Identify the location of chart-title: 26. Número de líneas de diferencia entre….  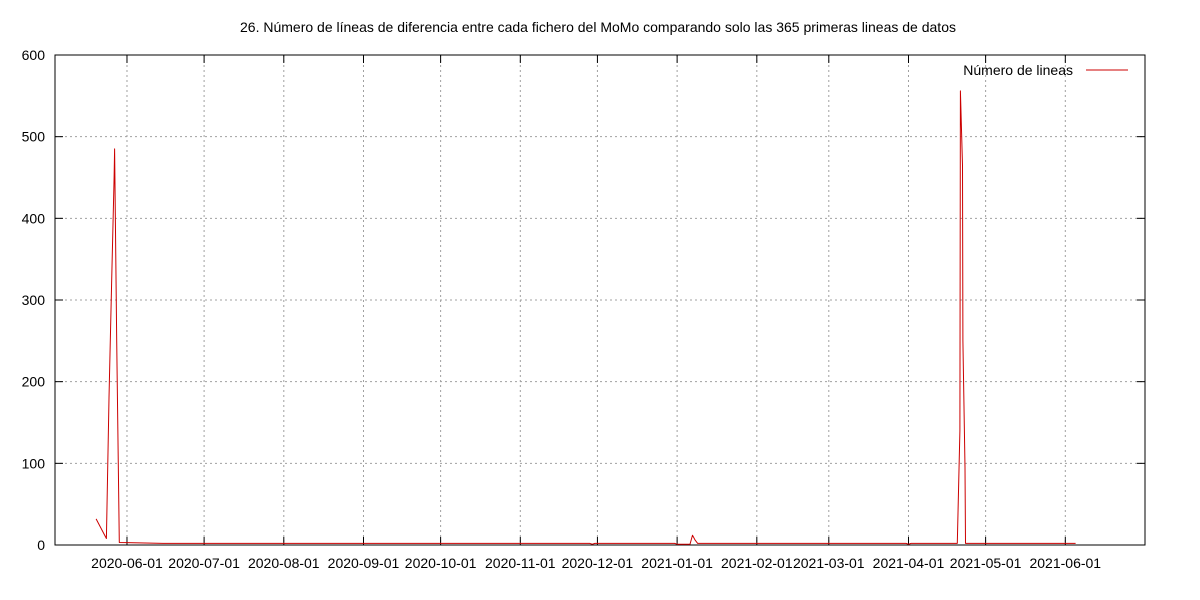
(598, 27).